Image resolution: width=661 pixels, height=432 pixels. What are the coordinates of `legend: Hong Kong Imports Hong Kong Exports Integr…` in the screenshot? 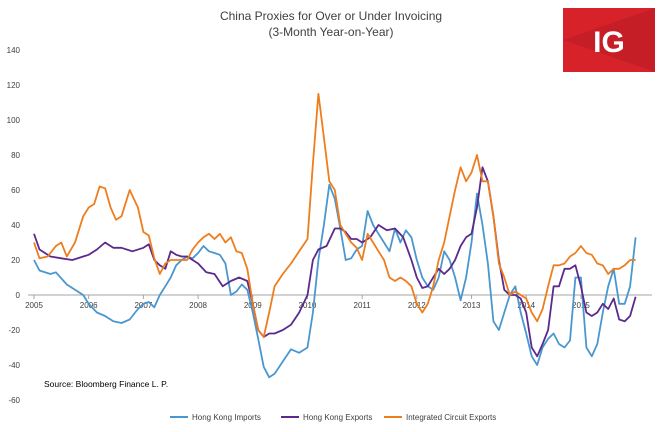 It's located at (333, 417).